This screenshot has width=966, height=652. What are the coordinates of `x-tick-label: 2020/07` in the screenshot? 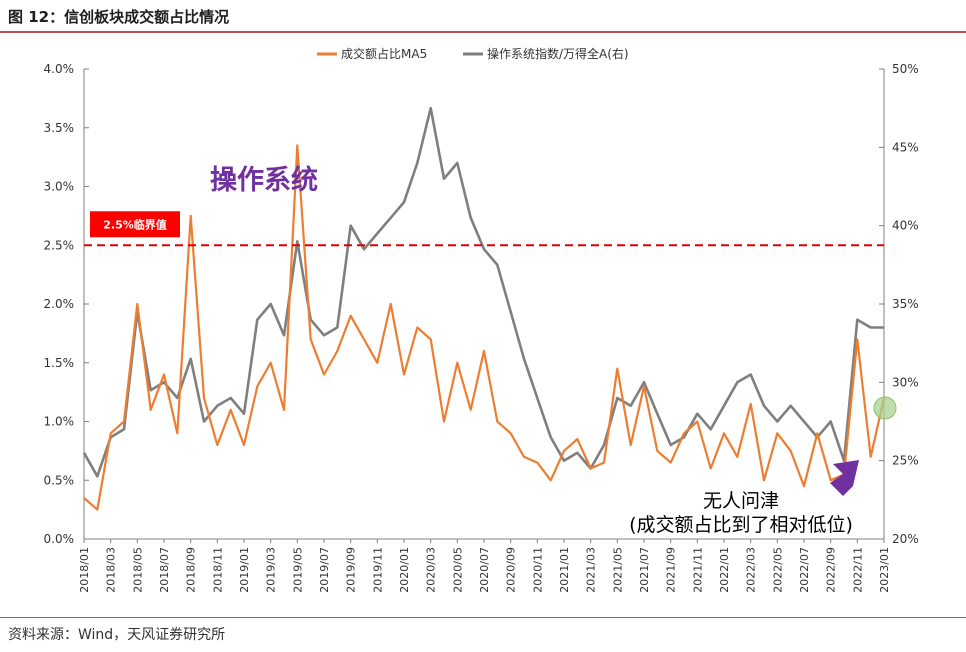 It's located at (484, 570).